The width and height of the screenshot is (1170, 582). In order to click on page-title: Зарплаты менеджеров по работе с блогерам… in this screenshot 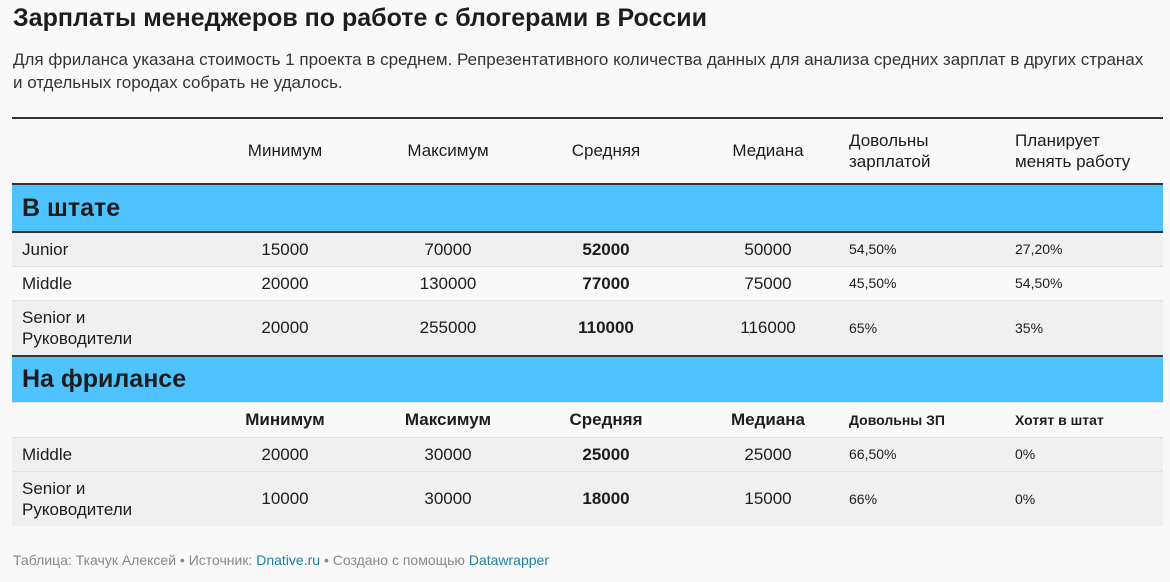, I will do `click(360, 18)`.